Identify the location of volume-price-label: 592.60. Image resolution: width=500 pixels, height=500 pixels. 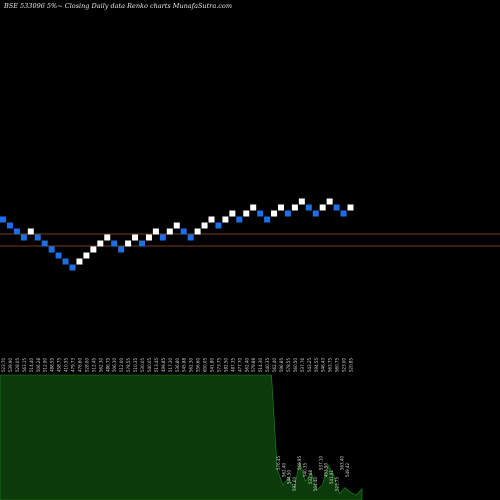
(294, 484).